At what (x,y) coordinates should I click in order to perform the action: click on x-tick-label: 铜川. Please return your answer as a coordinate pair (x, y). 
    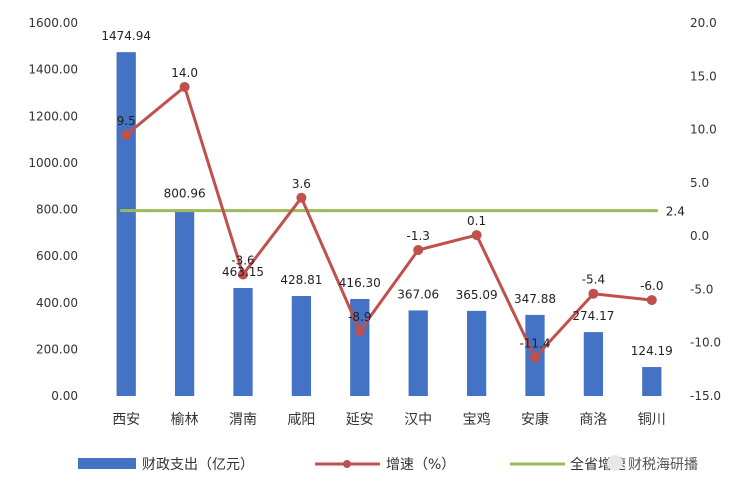
    Looking at the image, I should click on (652, 420).